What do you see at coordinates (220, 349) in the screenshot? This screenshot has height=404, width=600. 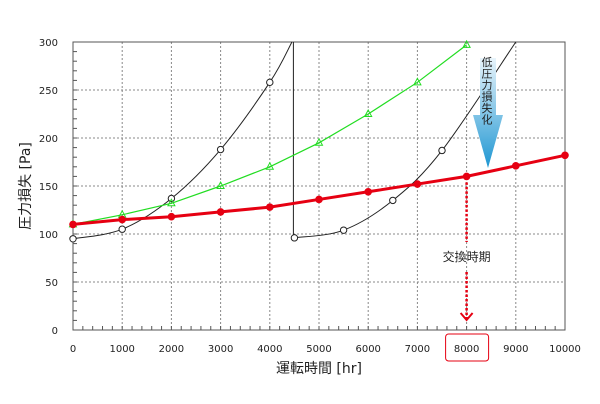 I see `x-tick-label: 3000` at bounding box center [220, 349].